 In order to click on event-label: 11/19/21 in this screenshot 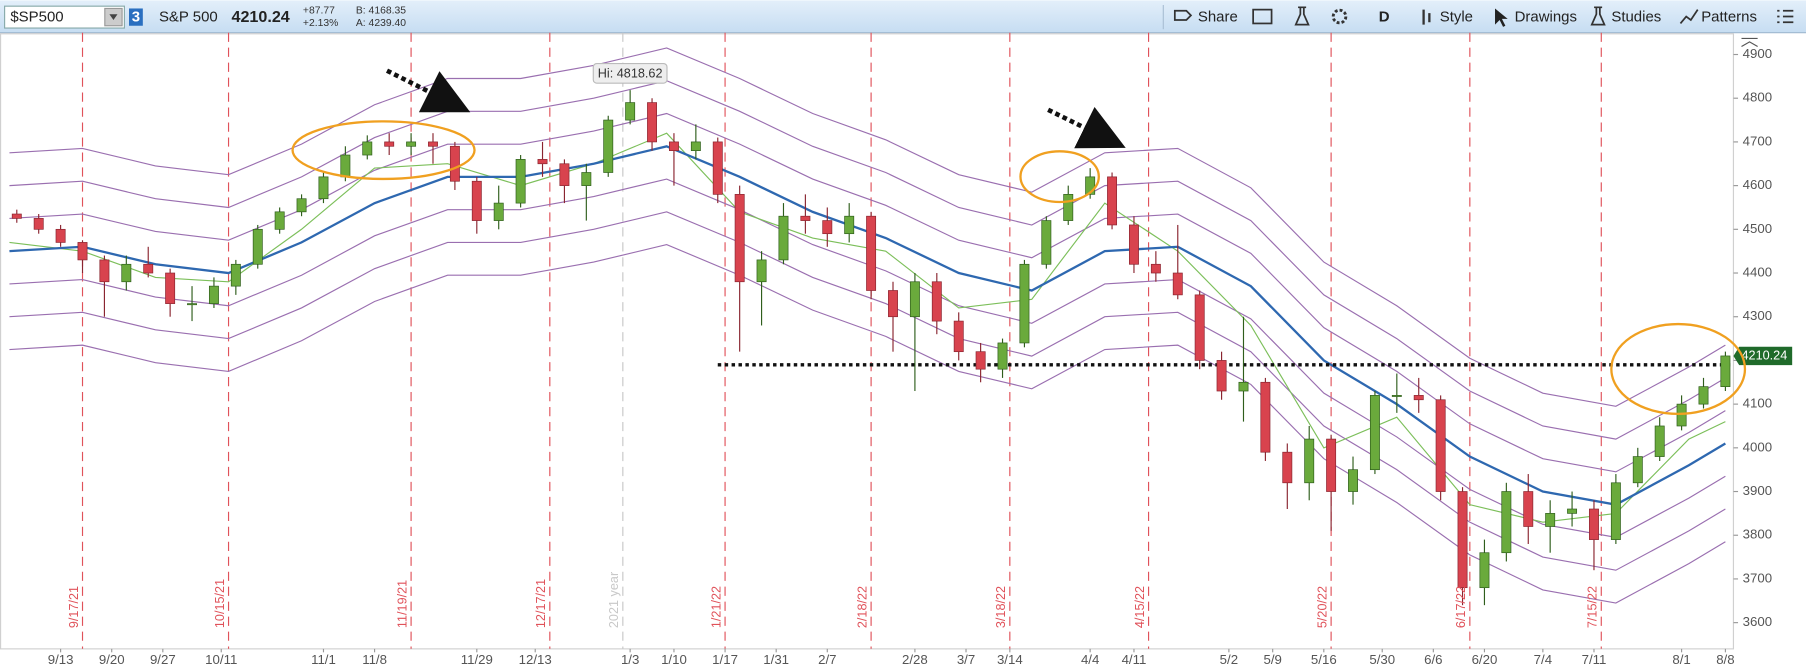, I will do `click(402, 604)`.